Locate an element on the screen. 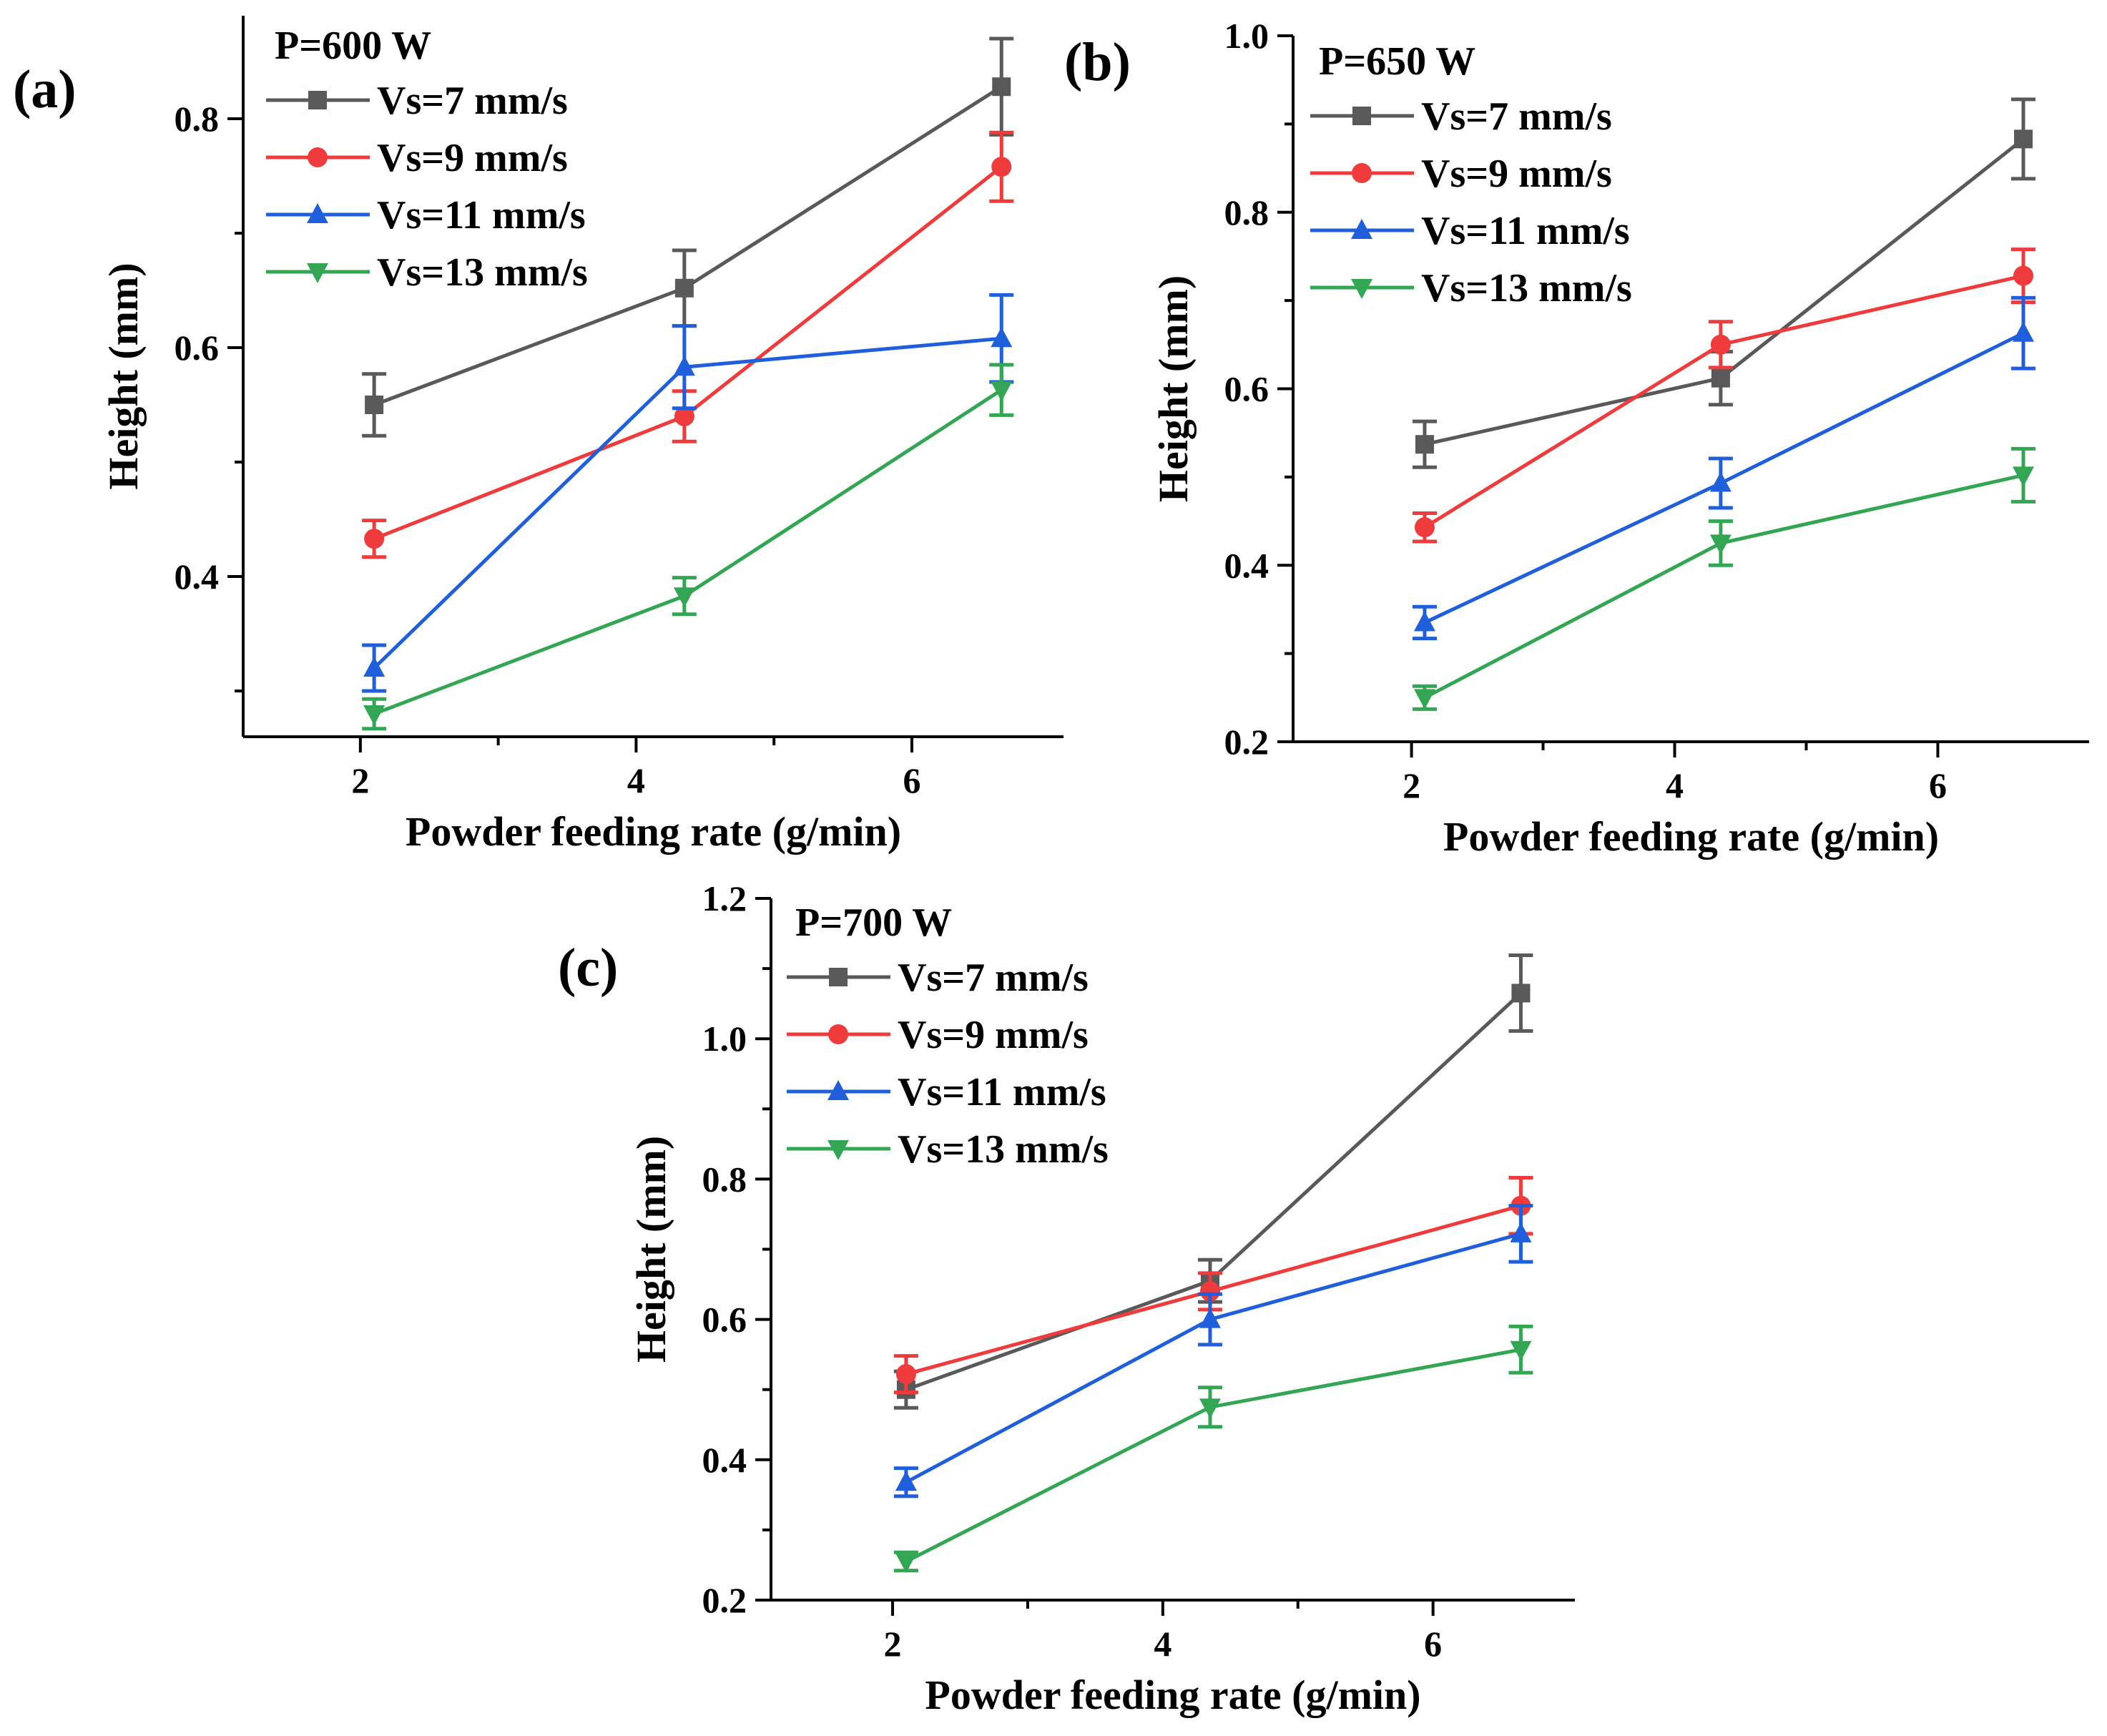  legend-item: Vs=13 mm/s is located at coordinates (427, 272).